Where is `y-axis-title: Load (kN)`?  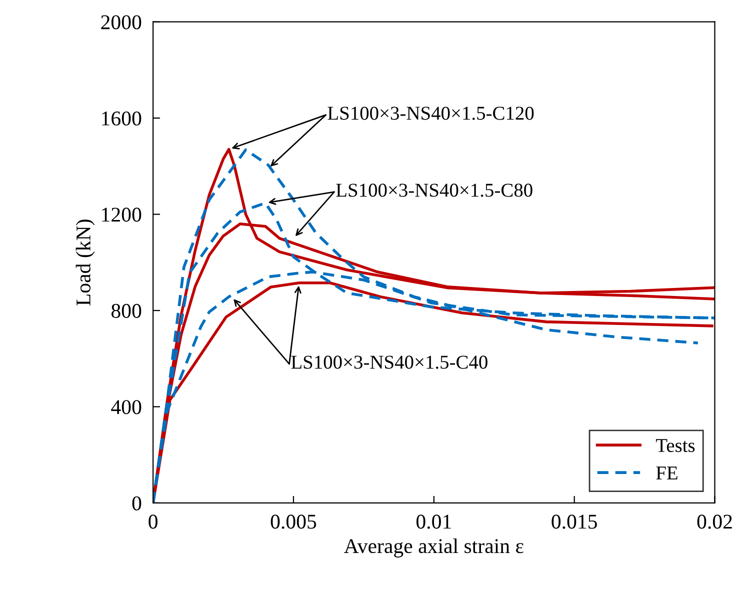
y-axis-title: Load (kN) is located at coordinates (85, 263).